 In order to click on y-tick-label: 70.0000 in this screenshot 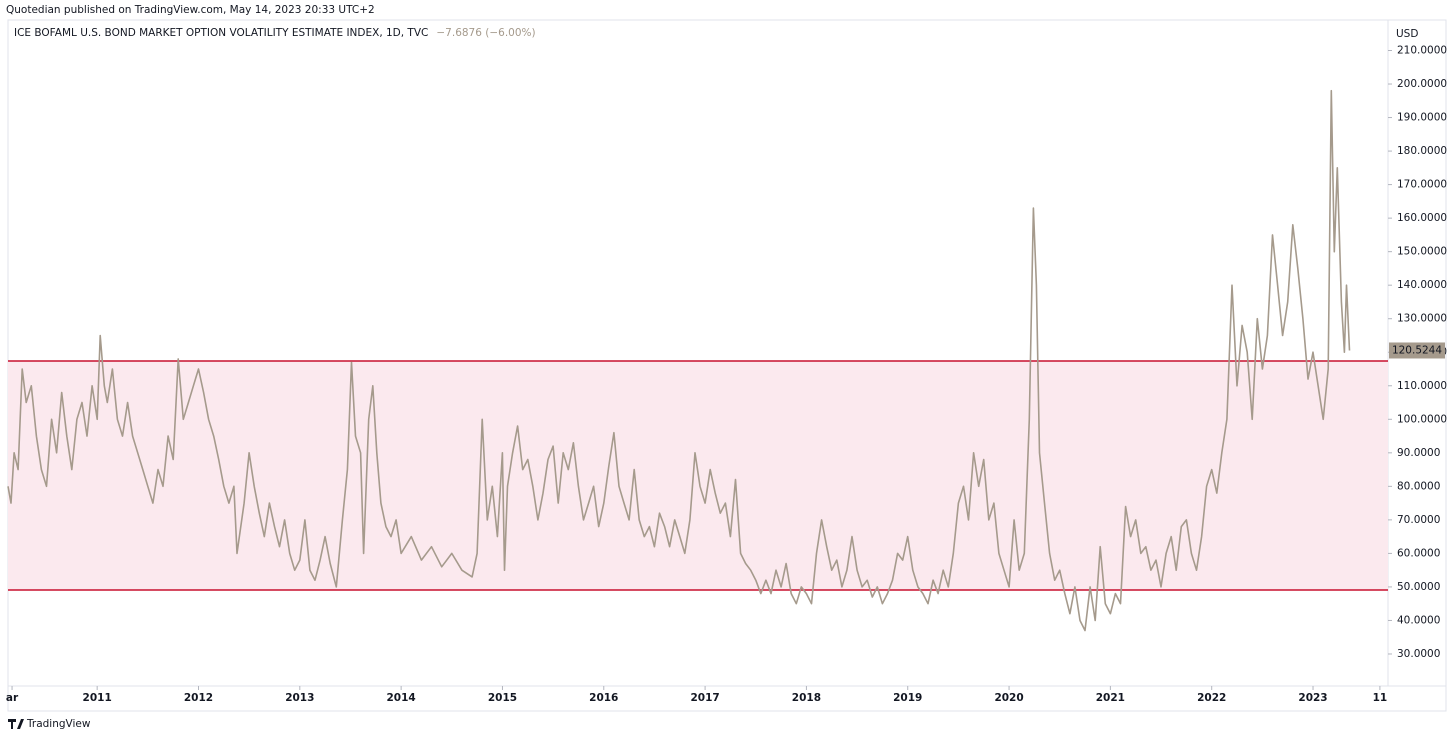, I will do `click(1418, 520)`.